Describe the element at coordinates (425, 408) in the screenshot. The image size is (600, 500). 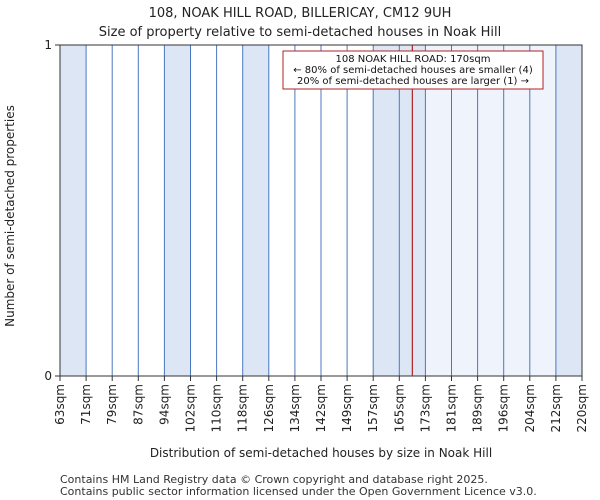
I see `x-tick-label: 173sqm` at that location.